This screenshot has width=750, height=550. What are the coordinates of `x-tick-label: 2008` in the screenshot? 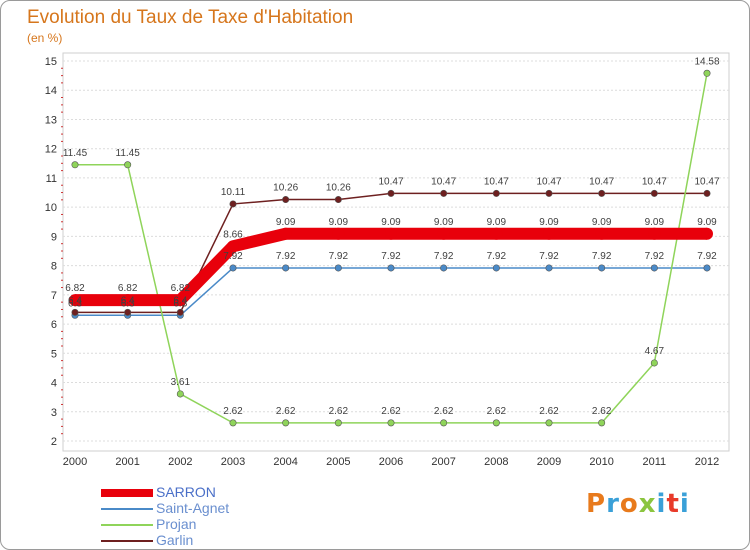 It's located at (496, 462).